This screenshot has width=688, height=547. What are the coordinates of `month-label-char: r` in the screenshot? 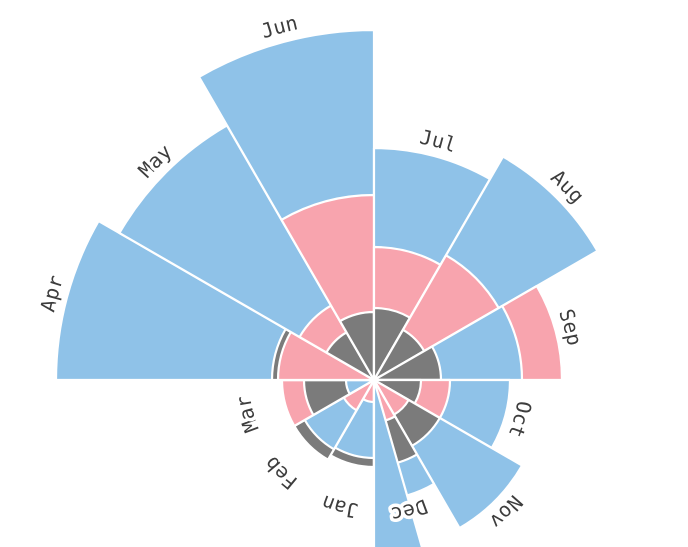 It's located at (244, 402).